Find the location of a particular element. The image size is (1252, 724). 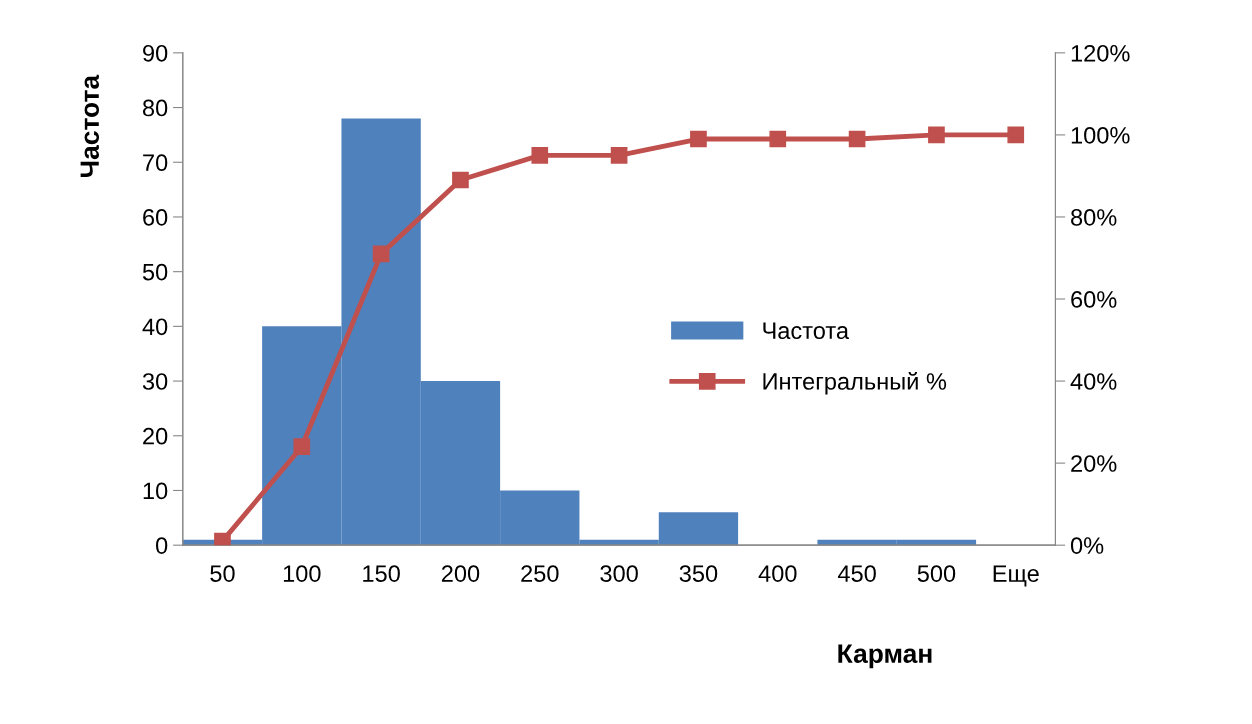

y2-tick-label: 80% is located at coordinates (1094, 217).